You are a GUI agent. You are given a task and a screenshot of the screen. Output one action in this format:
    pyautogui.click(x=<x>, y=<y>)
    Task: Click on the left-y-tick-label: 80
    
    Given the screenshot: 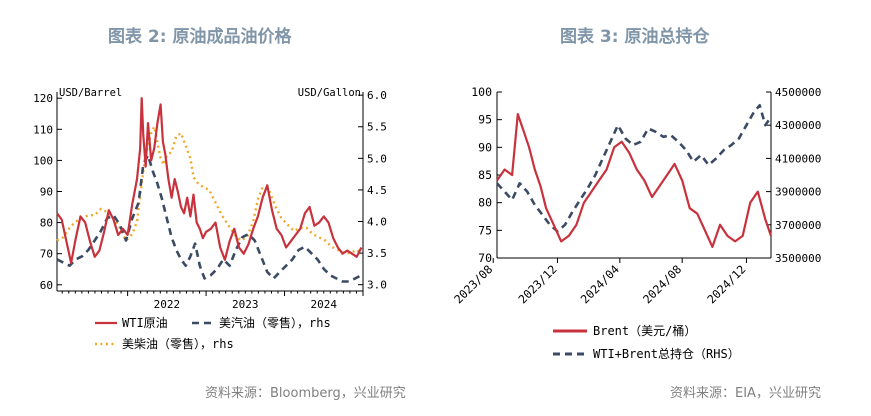 What is the action you would take?
    pyautogui.click(x=46, y=223)
    